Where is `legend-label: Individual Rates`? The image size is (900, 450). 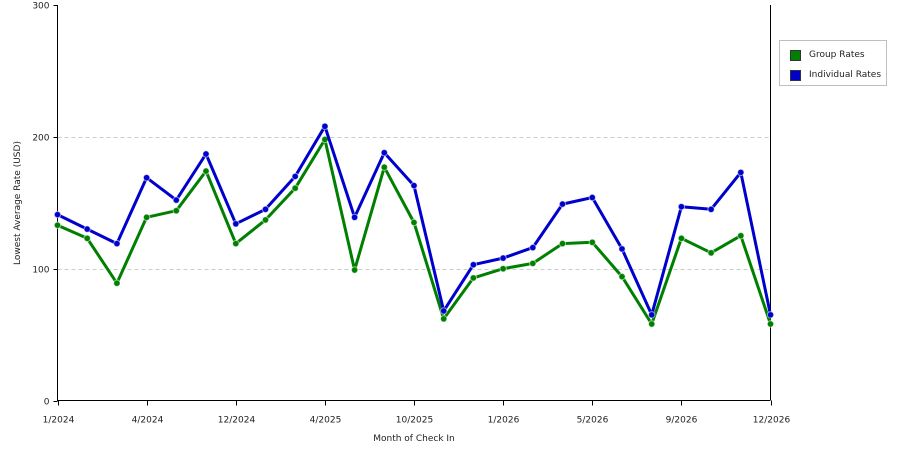 legend-label: Individual Rates is located at coordinates (845, 75).